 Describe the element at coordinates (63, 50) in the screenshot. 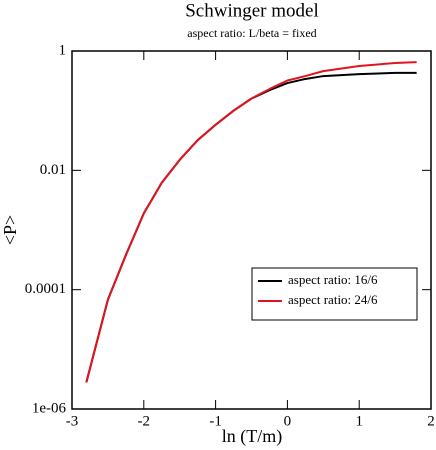

I see `y-tick-label: 1` at that location.